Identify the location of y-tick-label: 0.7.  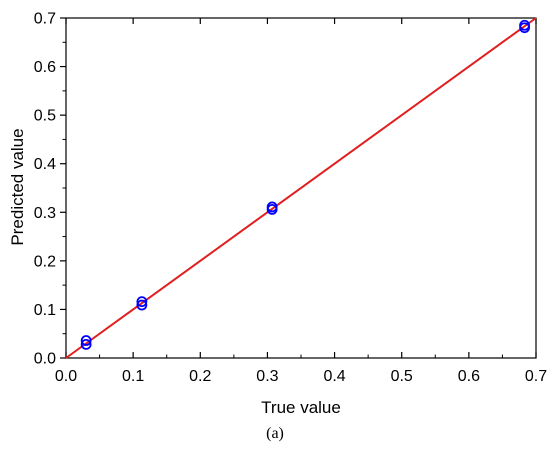
(45, 19).